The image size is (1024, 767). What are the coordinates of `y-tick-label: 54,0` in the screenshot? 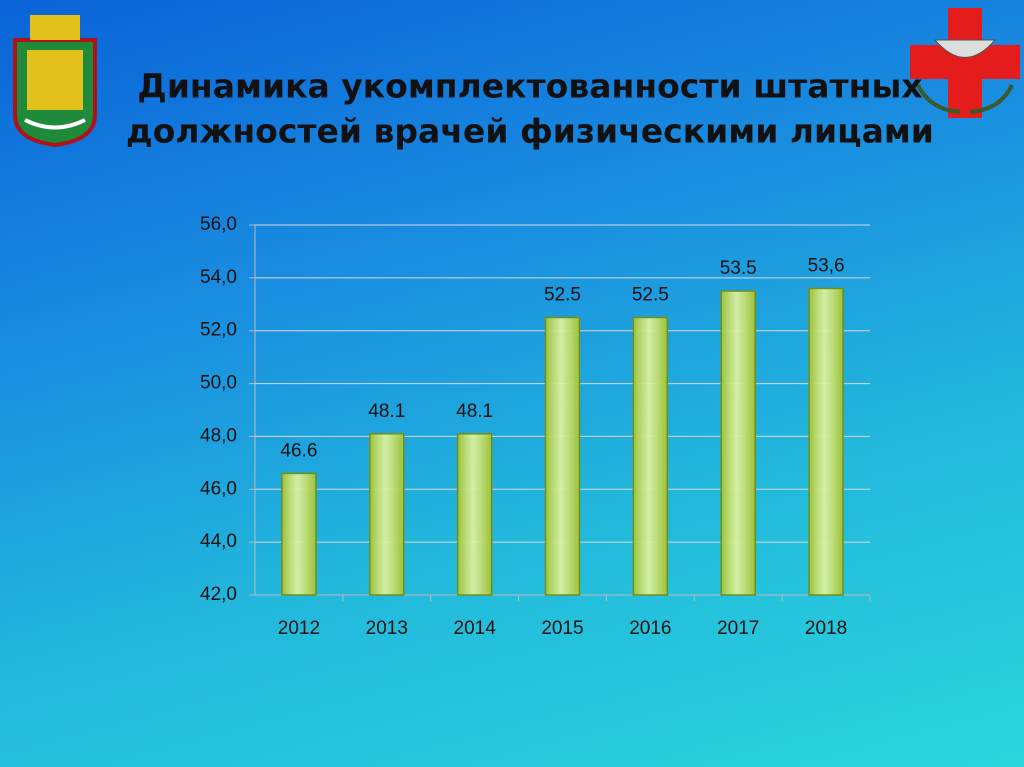 It's located at (218, 277).